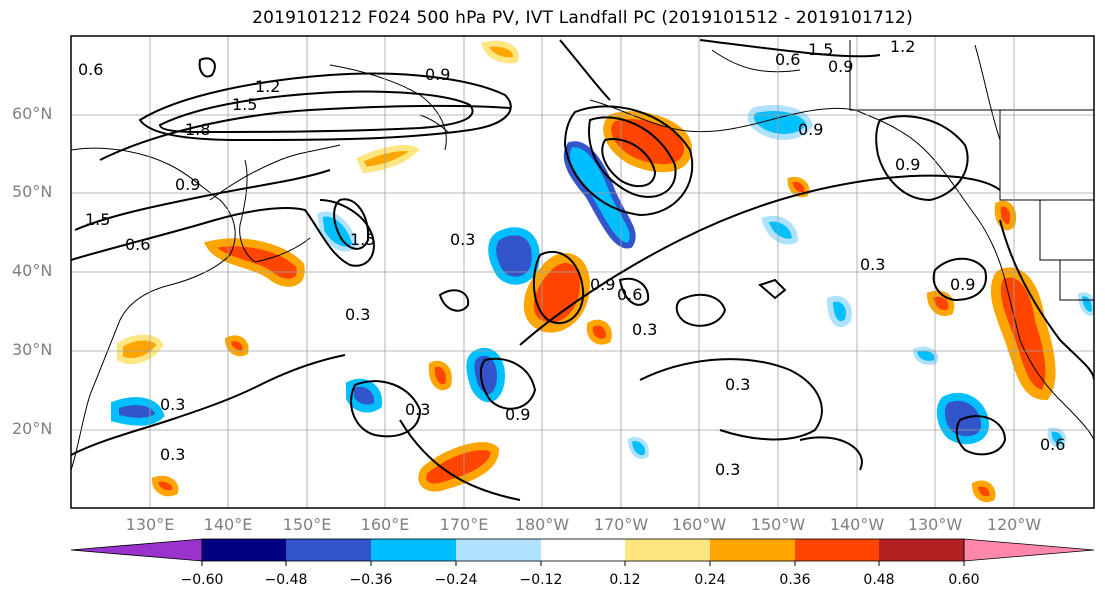  Describe the element at coordinates (286, 580) in the screenshot. I see `colorbar-tick-label: −0.48` at that location.